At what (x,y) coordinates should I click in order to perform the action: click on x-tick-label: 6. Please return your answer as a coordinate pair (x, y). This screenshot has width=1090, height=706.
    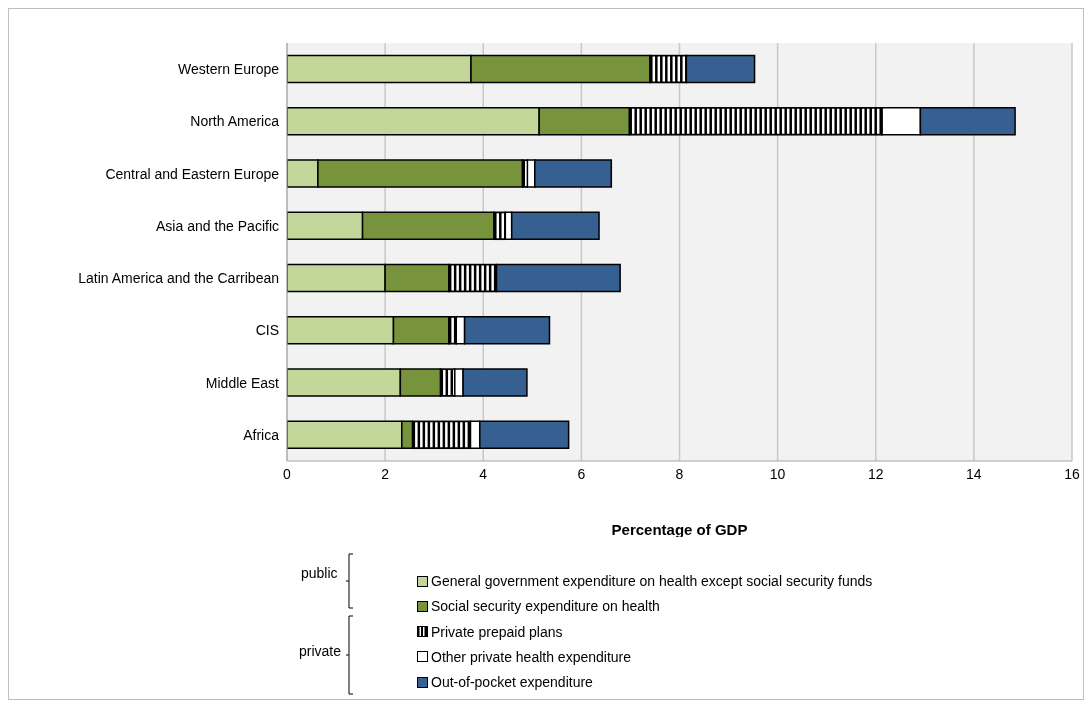
    Looking at the image, I should click on (581, 473).